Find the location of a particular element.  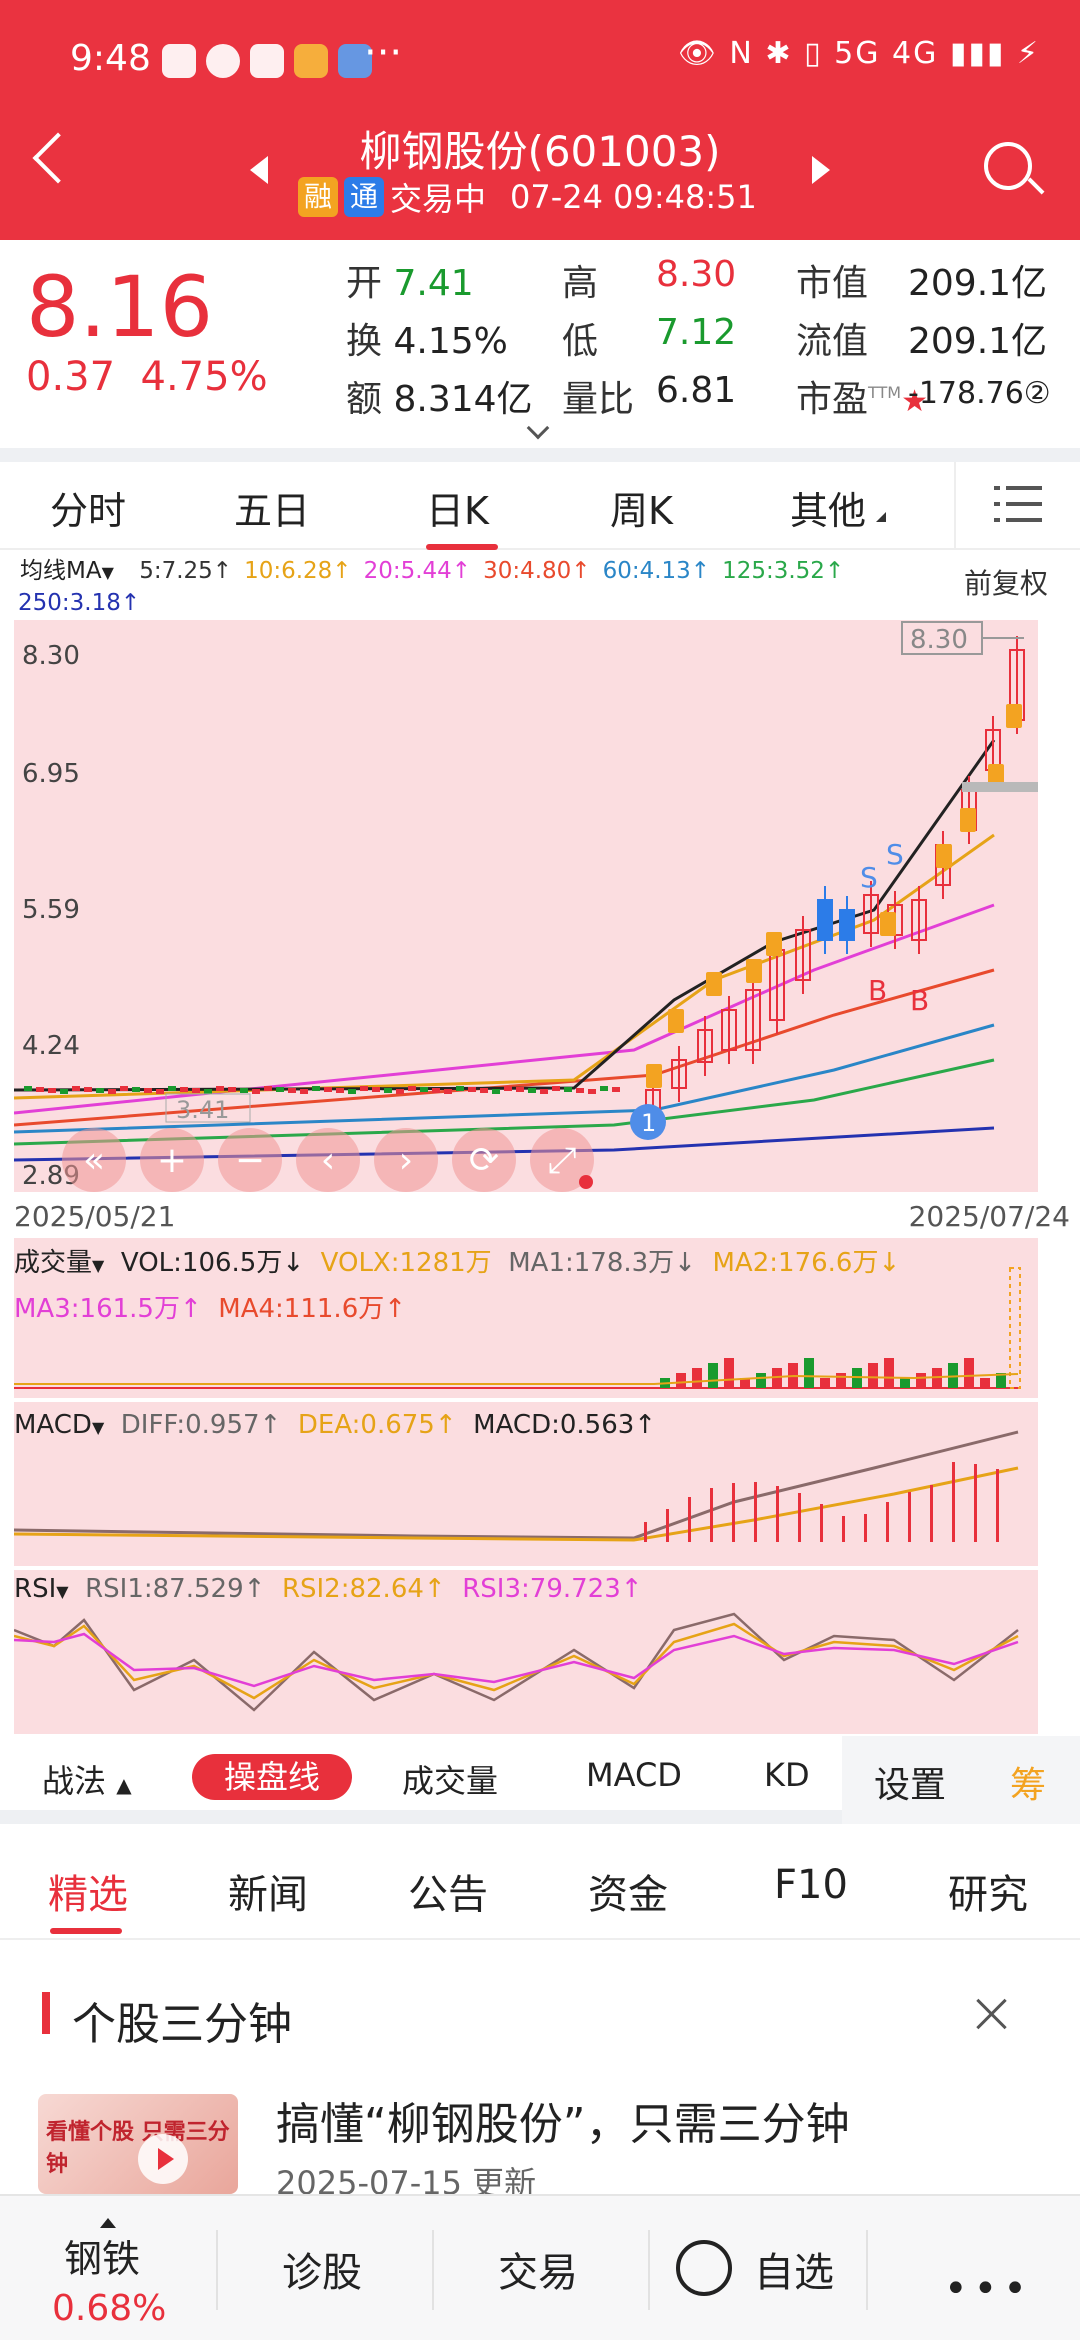

close-icon is located at coordinates (992, 2014).